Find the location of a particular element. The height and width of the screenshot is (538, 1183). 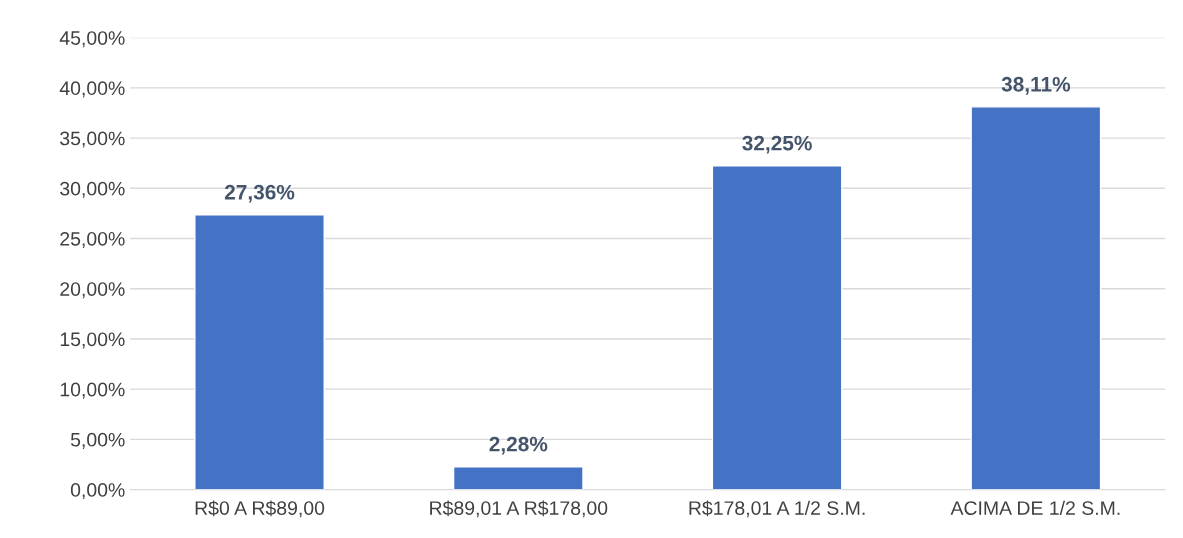

x-tick-label: R$0 A R$89,00 is located at coordinates (260, 509).